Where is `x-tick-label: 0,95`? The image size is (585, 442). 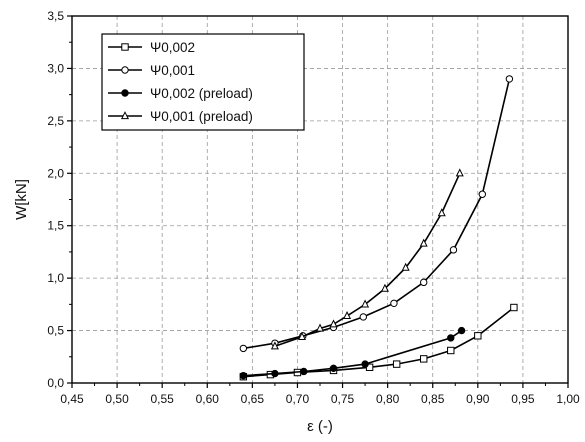 x-tick-label: 0,95 is located at coordinates (523, 399).